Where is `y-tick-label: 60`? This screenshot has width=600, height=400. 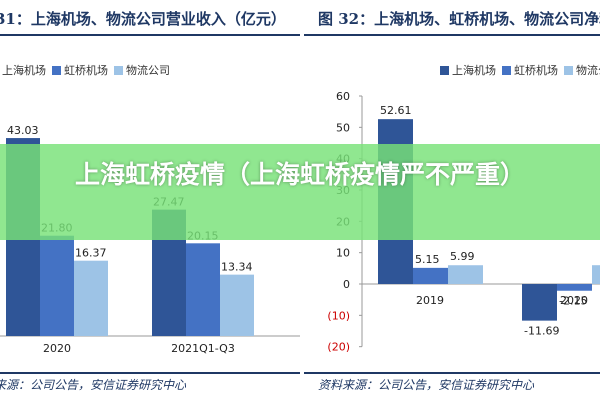 y-tick-label: 60 is located at coordinates (343, 96).